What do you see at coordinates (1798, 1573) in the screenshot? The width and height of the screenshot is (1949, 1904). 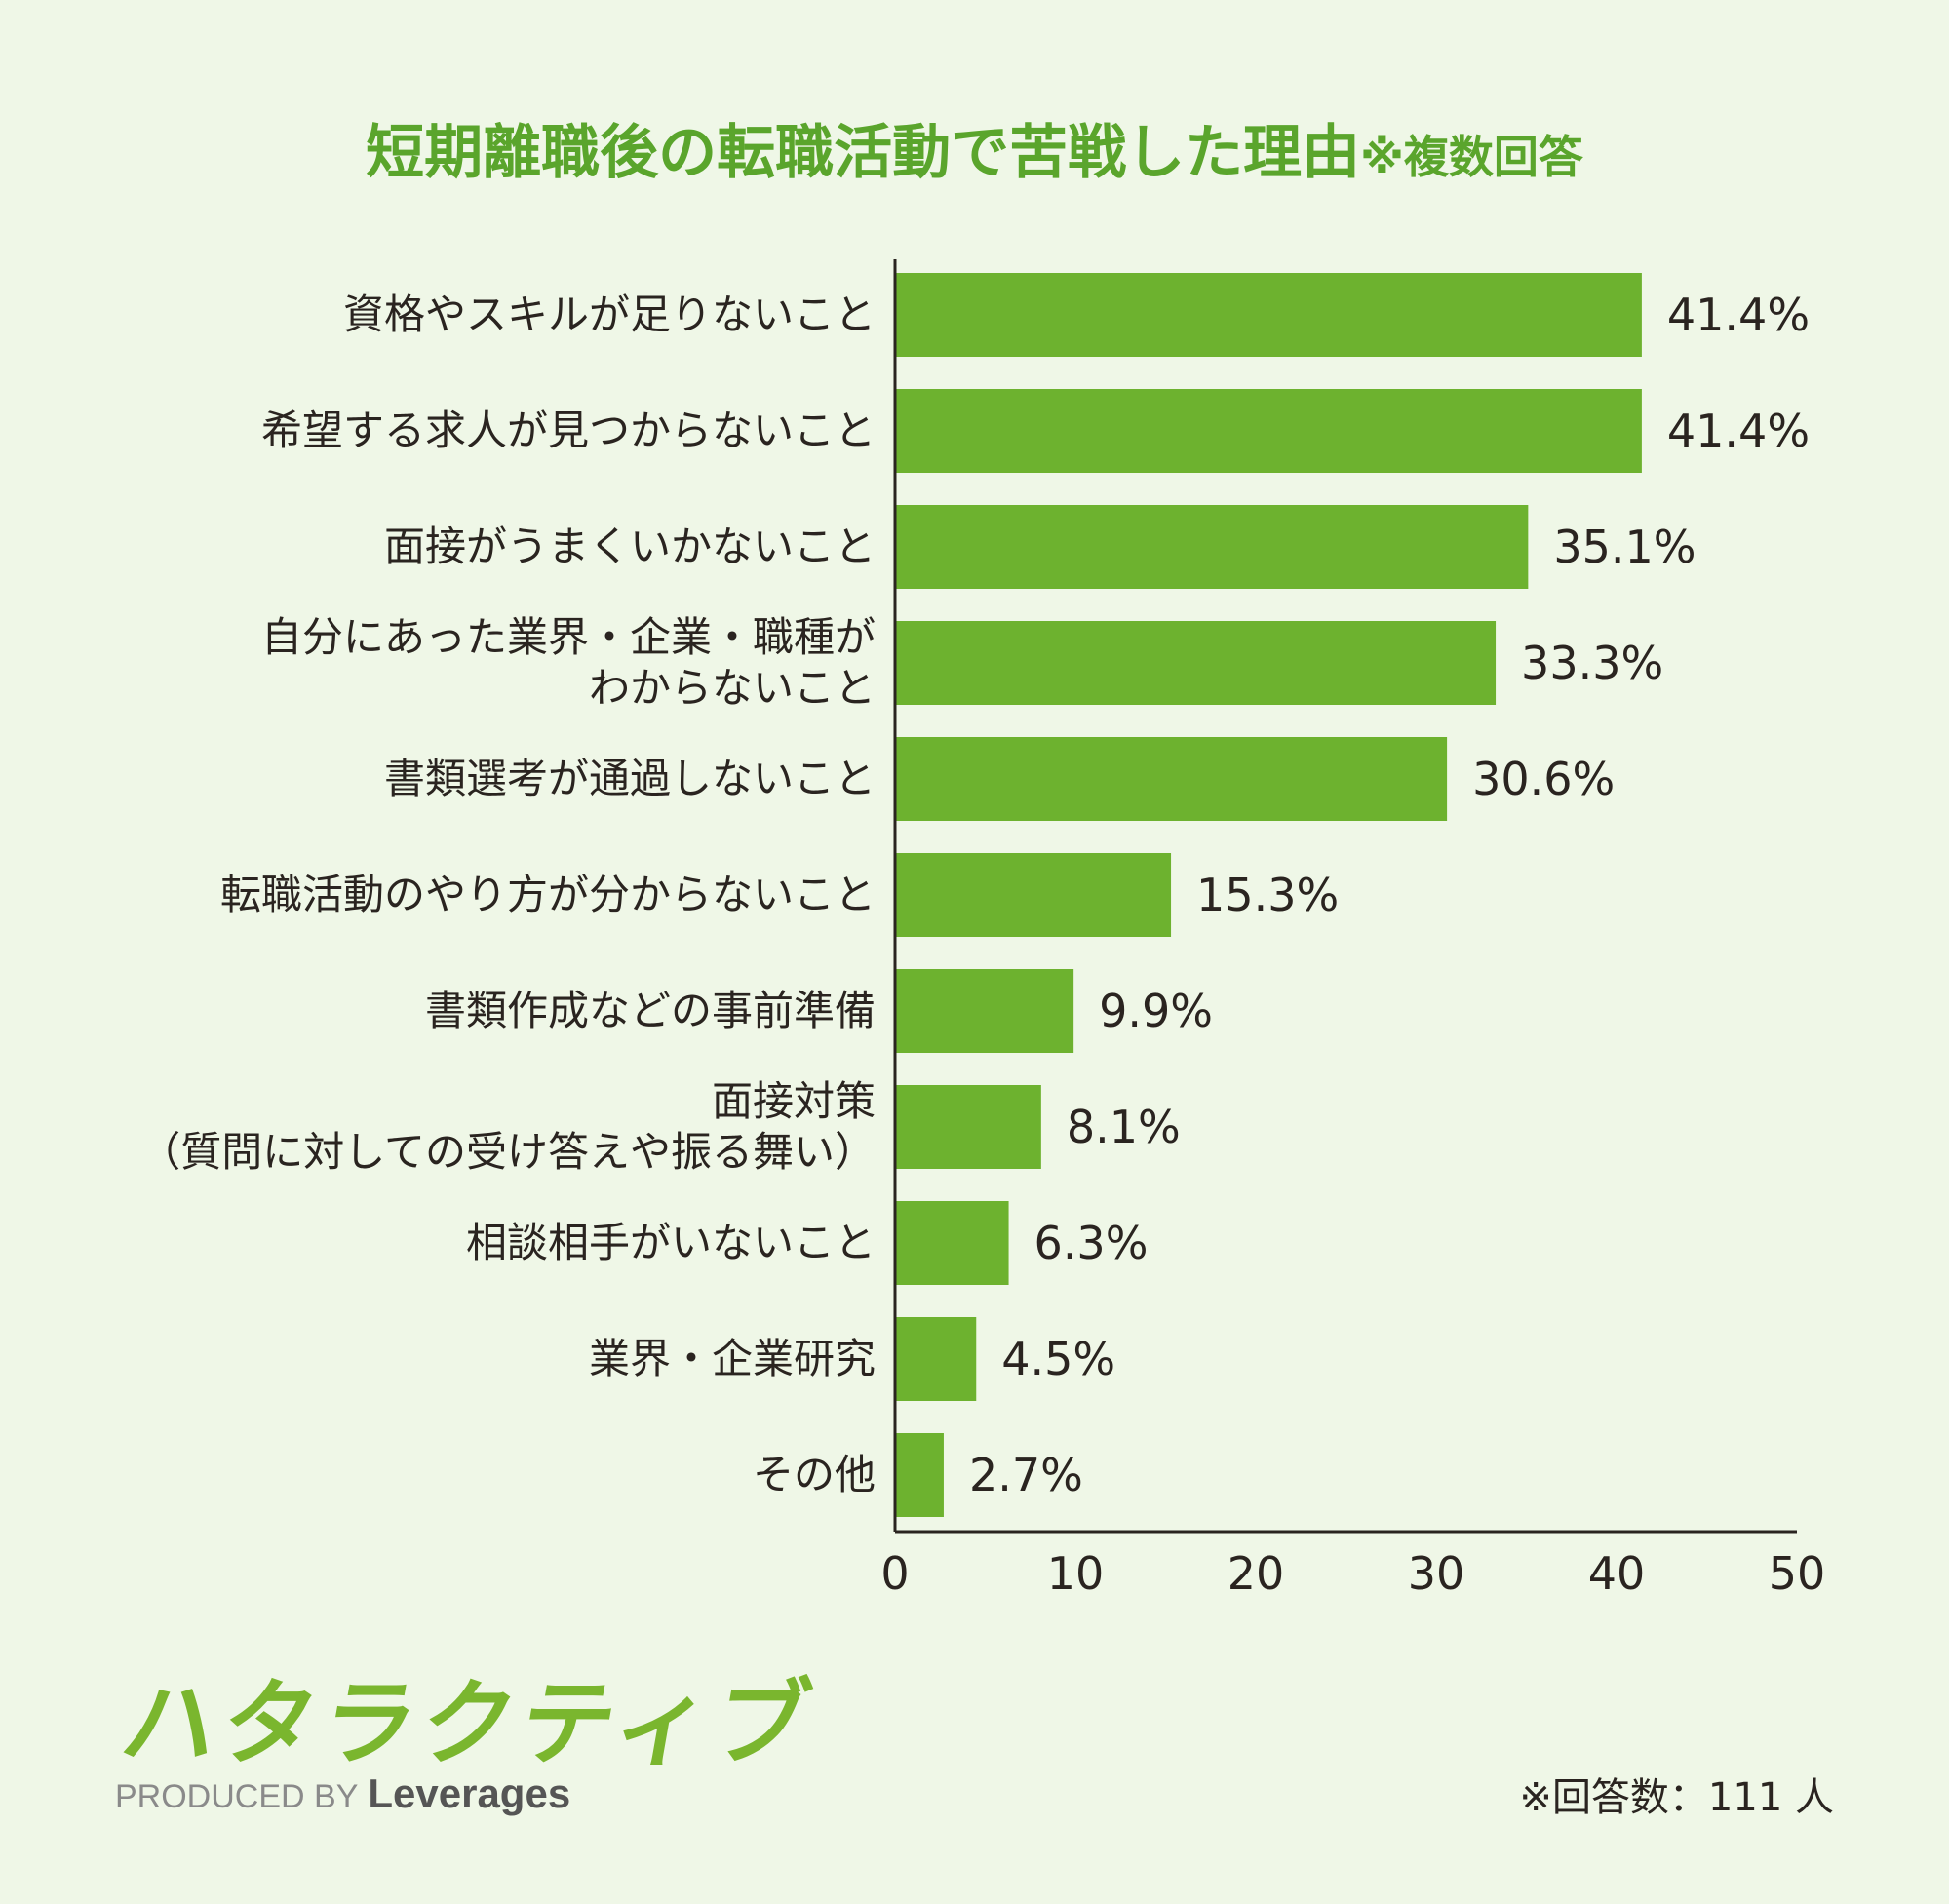 I see `x-tick-label: 50` at bounding box center [1798, 1573].